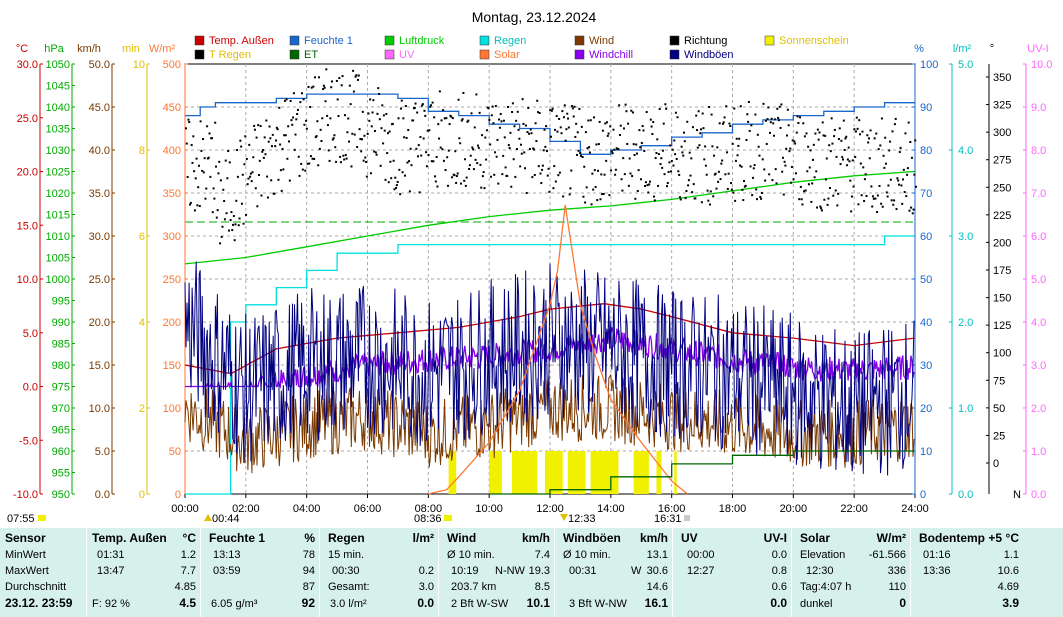 The height and width of the screenshot is (617, 1063). I want to click on x-tick-label: 16:00, so click(672, 509).